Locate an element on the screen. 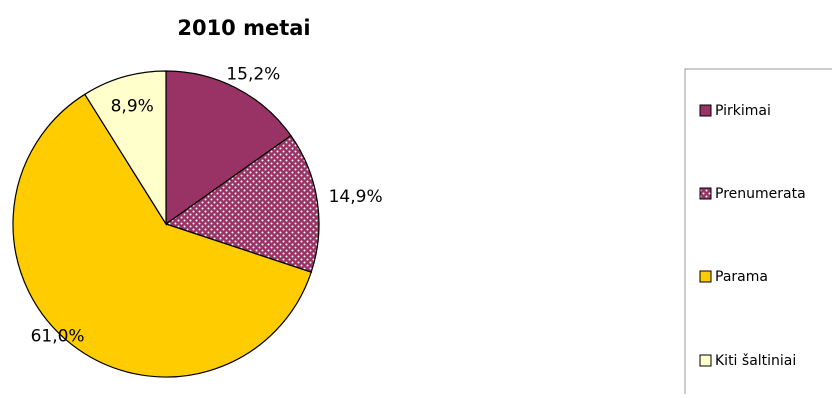  legend-label-1: Pirkimai is located at coordinates (743, 111).